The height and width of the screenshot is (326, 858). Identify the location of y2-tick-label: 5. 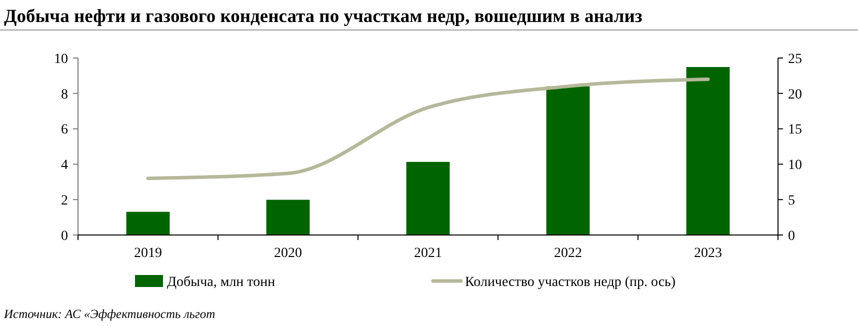
(791, 201).